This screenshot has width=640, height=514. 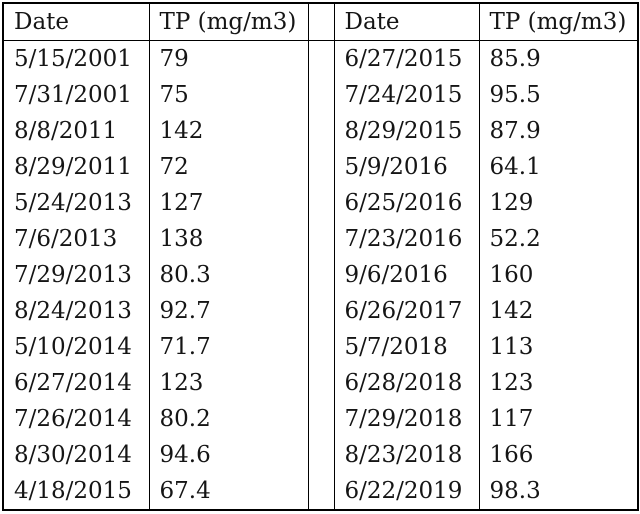 I want to click on date-cell-left: 7/26/2014, so click(x=76, y=418).